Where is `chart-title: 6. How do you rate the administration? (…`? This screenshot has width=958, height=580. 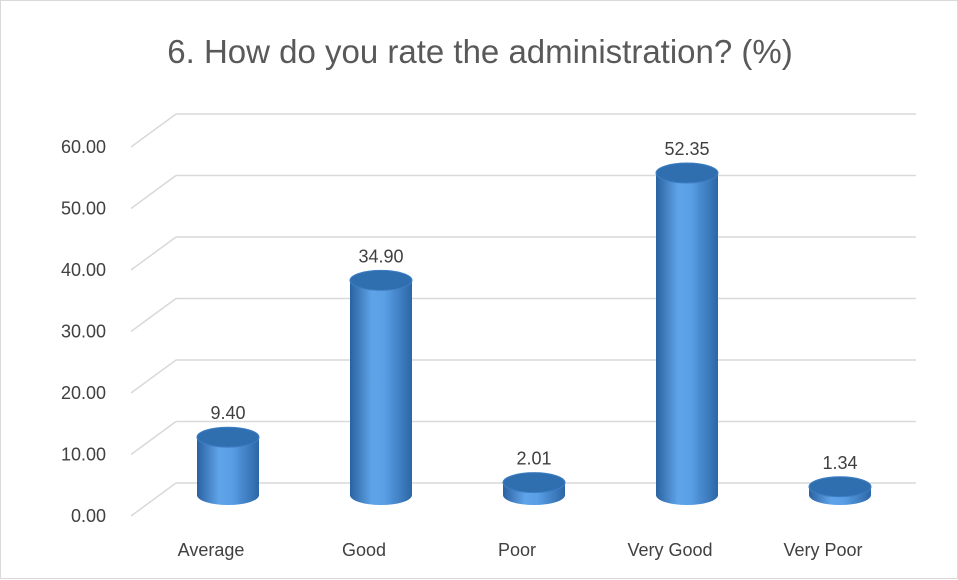 chart-title: 6. How do you rate the administration? (… is located at coordinates (480, 51).